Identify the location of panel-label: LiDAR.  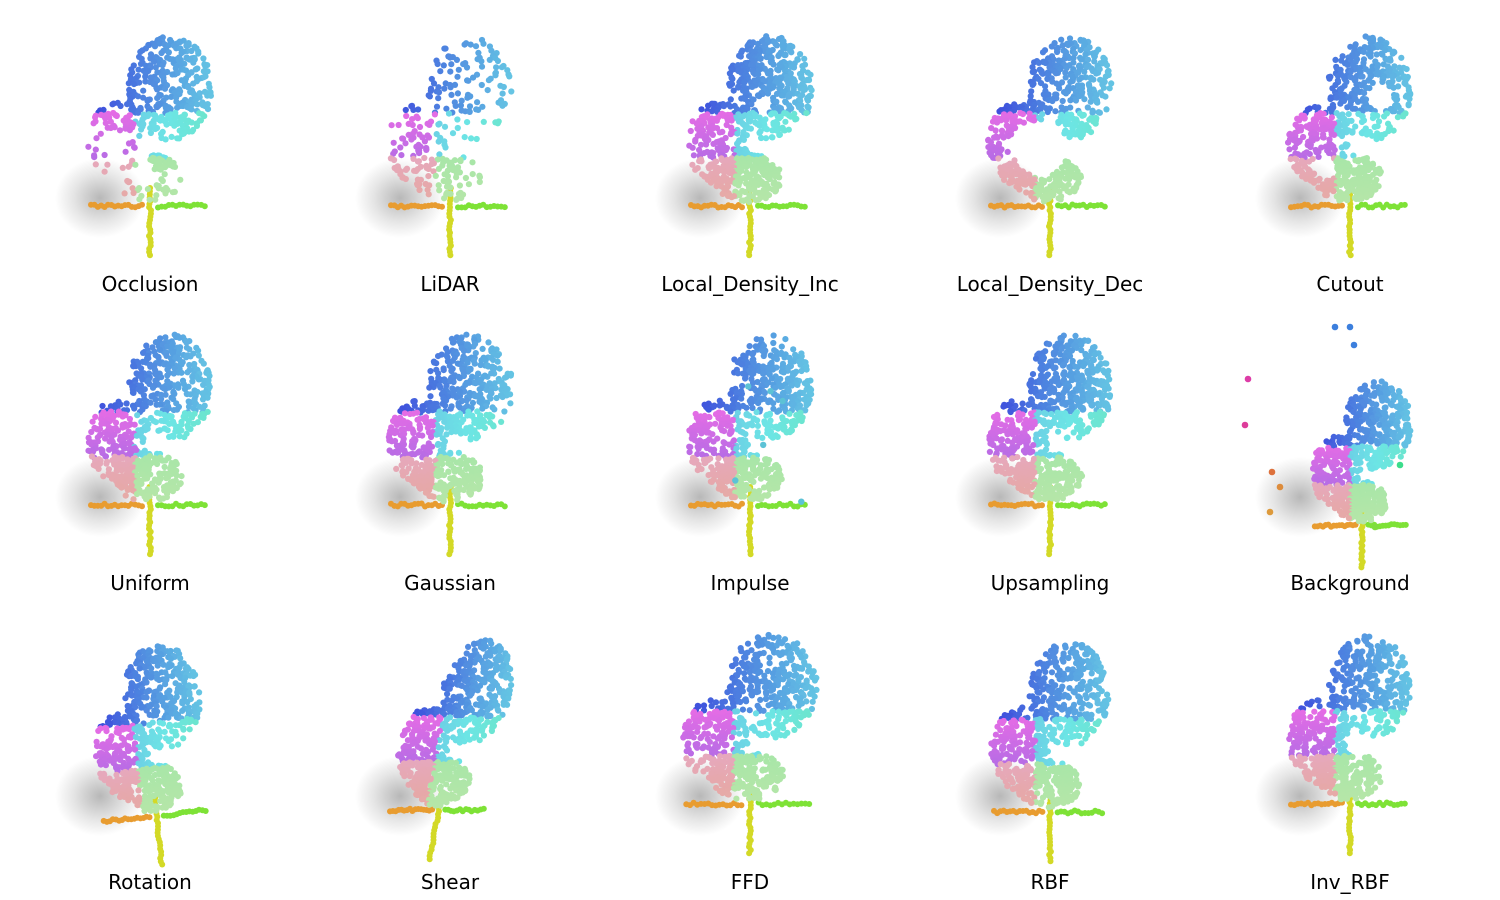
(450, 284).